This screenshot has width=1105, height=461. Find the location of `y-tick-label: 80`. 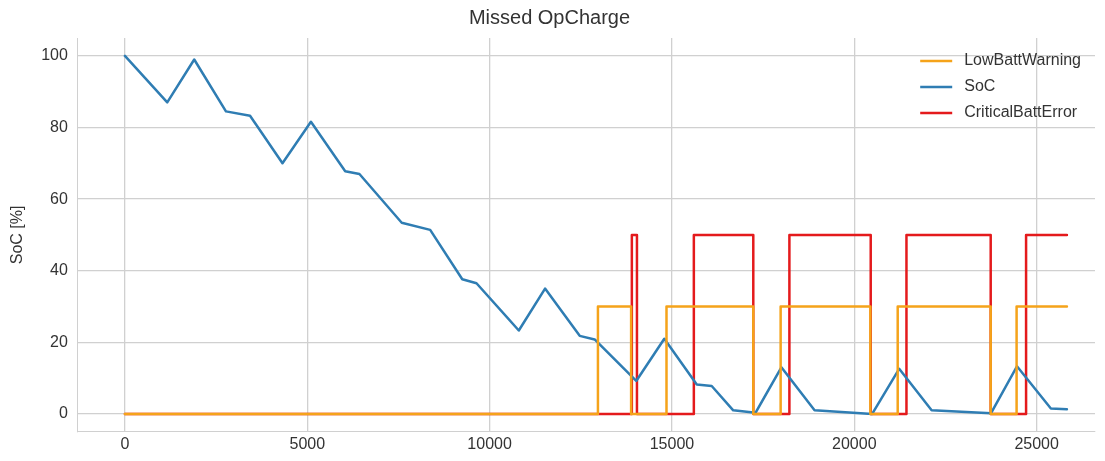

y-tick-label: 80 is located at coordinates (59, 126).